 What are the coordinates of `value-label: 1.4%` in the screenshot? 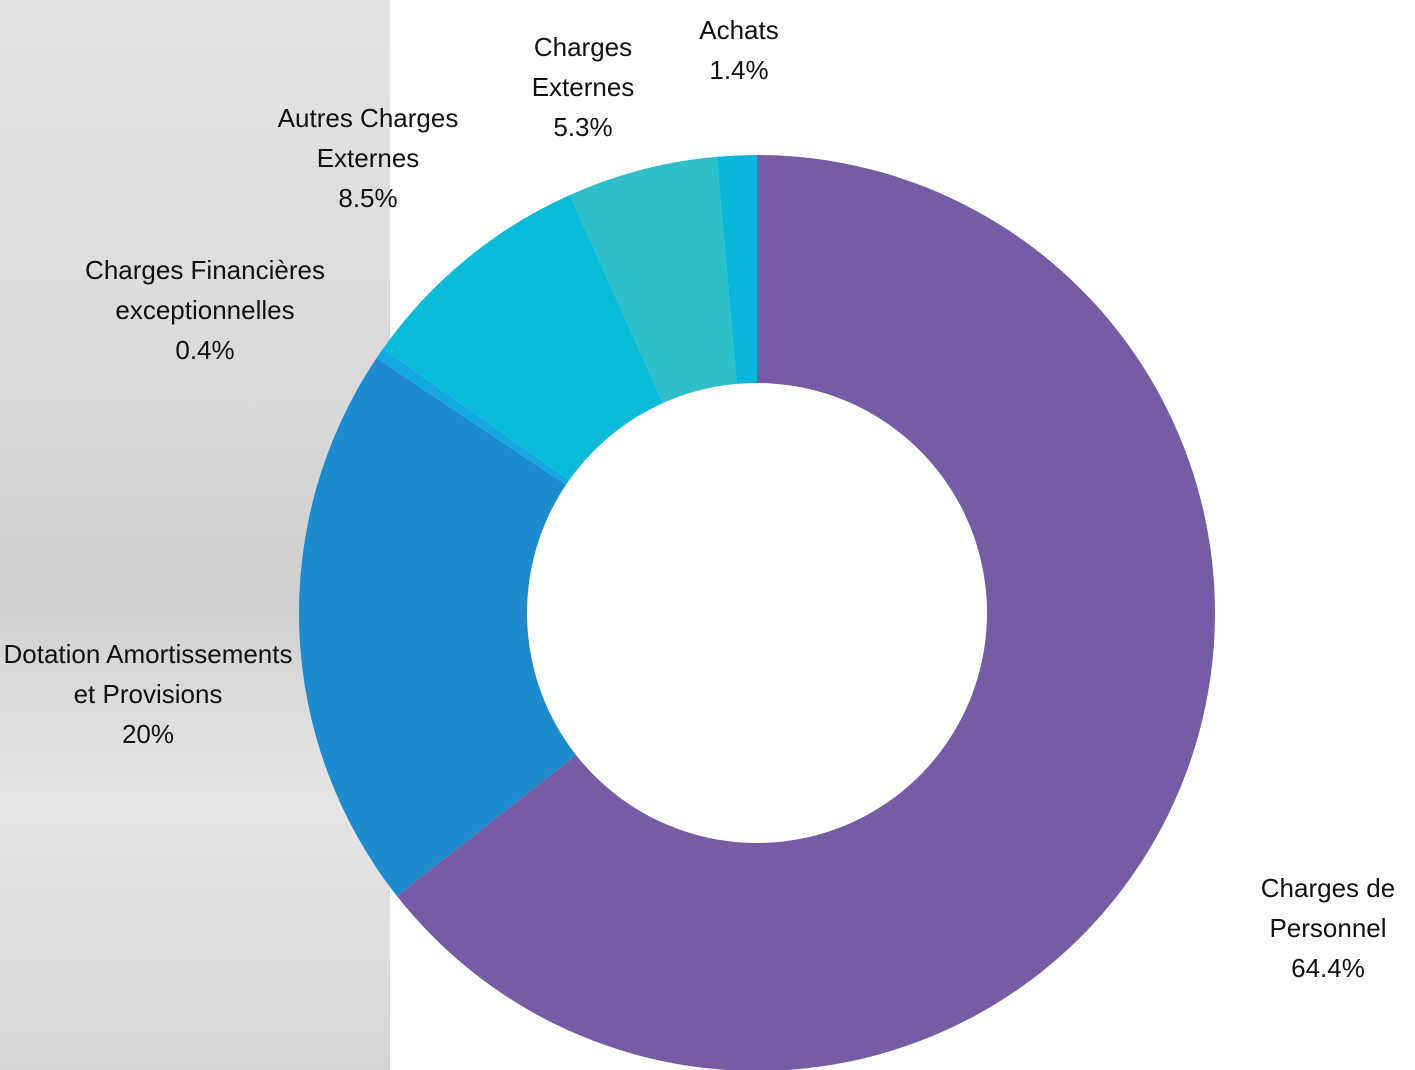 It's located at (739, 70).